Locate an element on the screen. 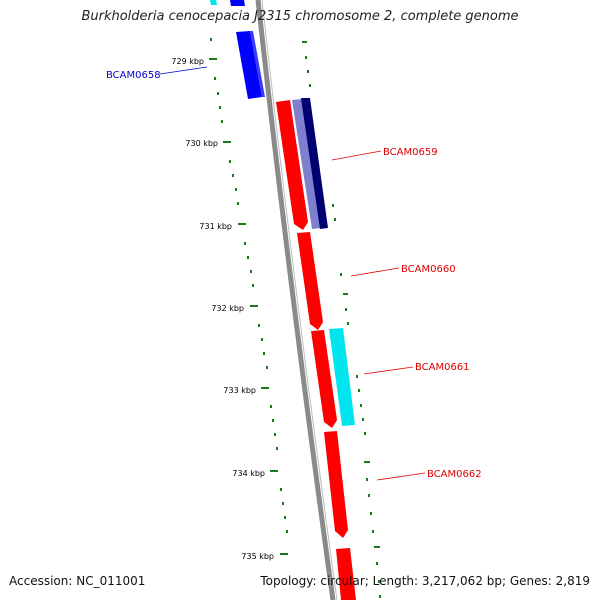 The image size is (600, 600). chromosome-backbone-highlight is located at coordinates (299, 300).